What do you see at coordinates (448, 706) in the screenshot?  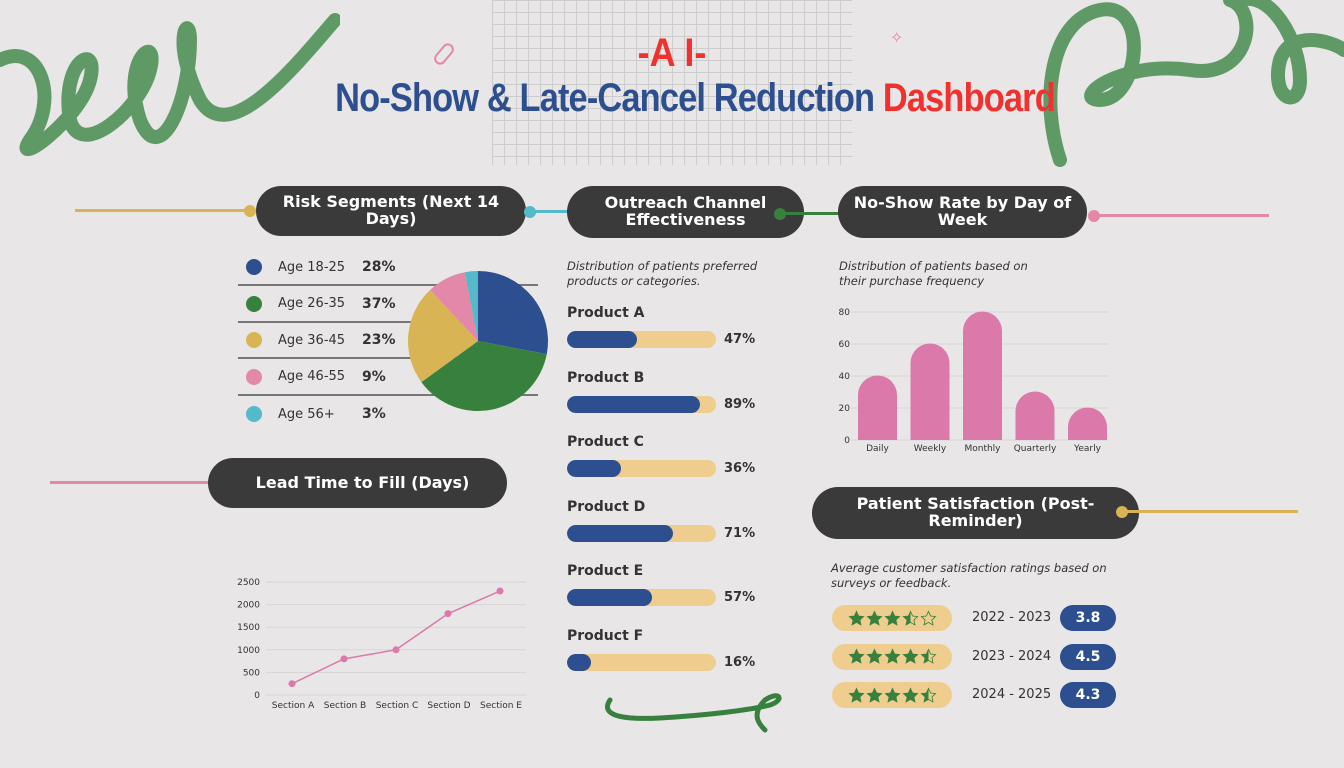 I see `x-tick-label: Section D` at bounding box center [448, 706].